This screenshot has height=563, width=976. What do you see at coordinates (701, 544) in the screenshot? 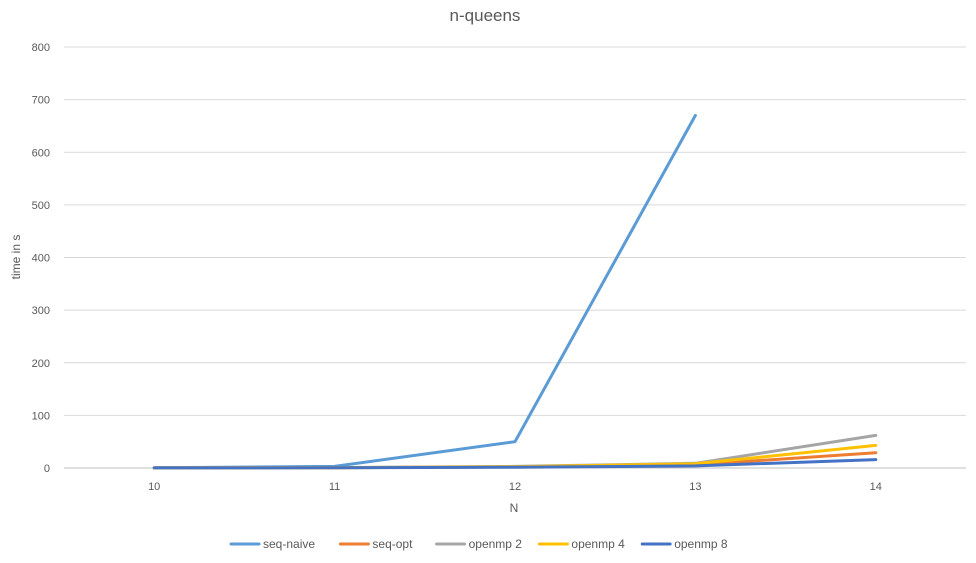
I see `legend-label: openmp 8` at bounding box center [701, 544].